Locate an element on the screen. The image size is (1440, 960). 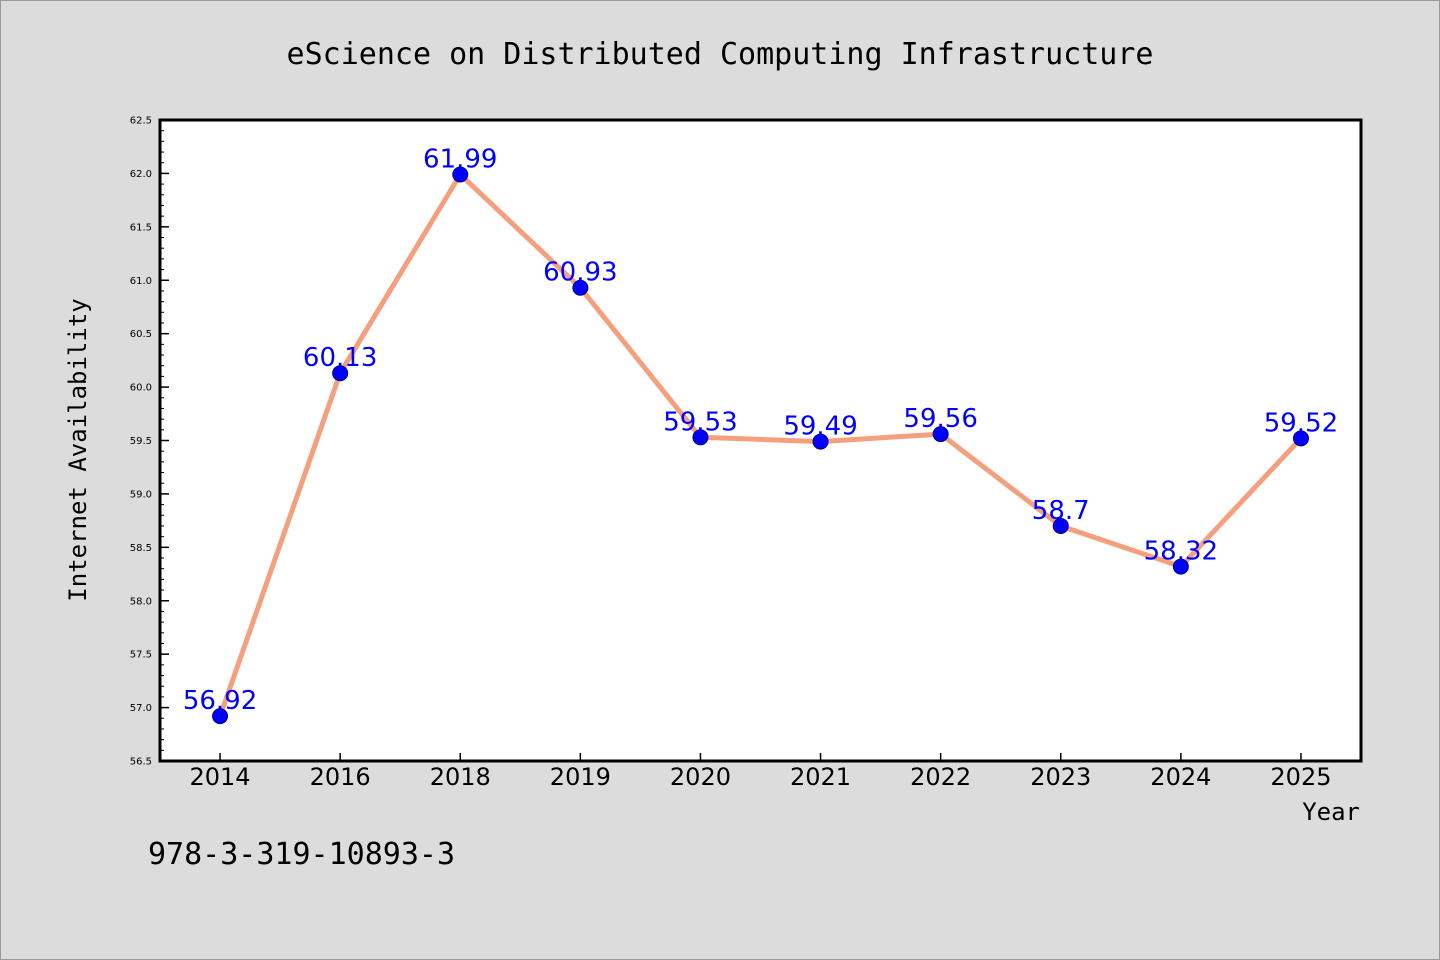
y-tick-label: 58.0 is located at coordinates (141, 601).